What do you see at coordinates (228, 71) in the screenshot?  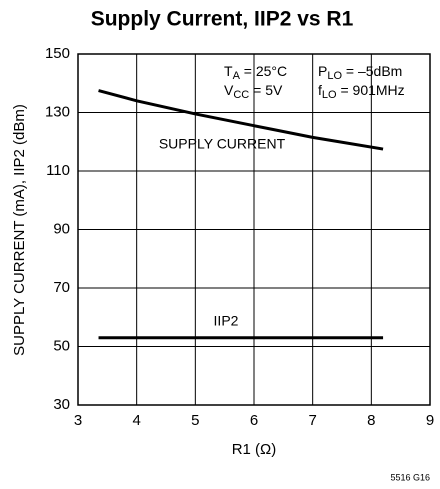 I see `annotation-part: T` at bounding box center [228, 71].